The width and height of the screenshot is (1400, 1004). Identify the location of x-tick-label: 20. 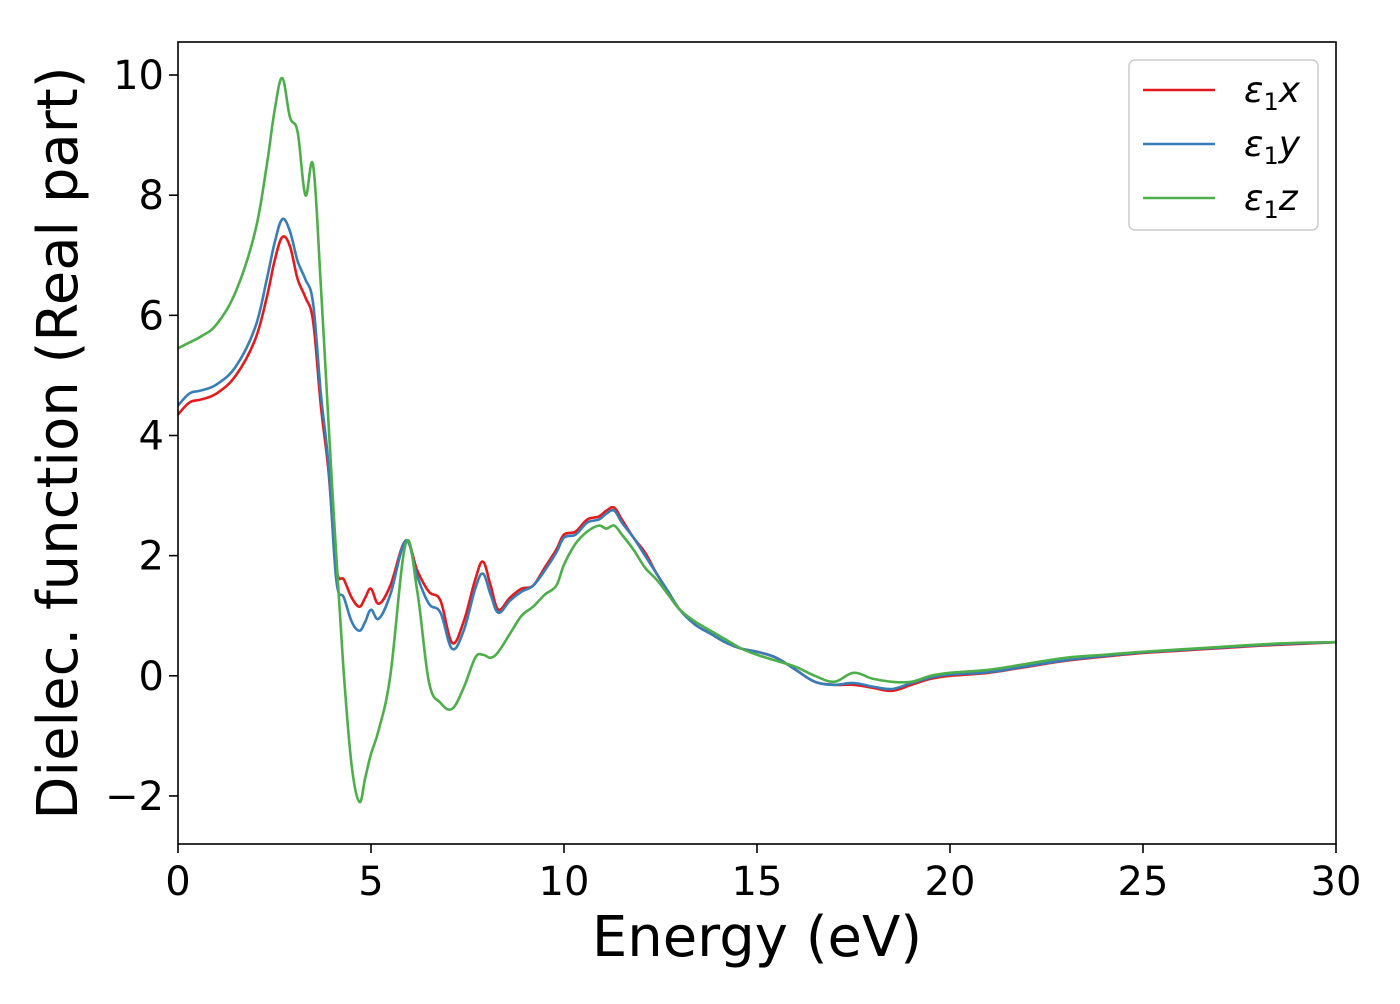
(950, 882).